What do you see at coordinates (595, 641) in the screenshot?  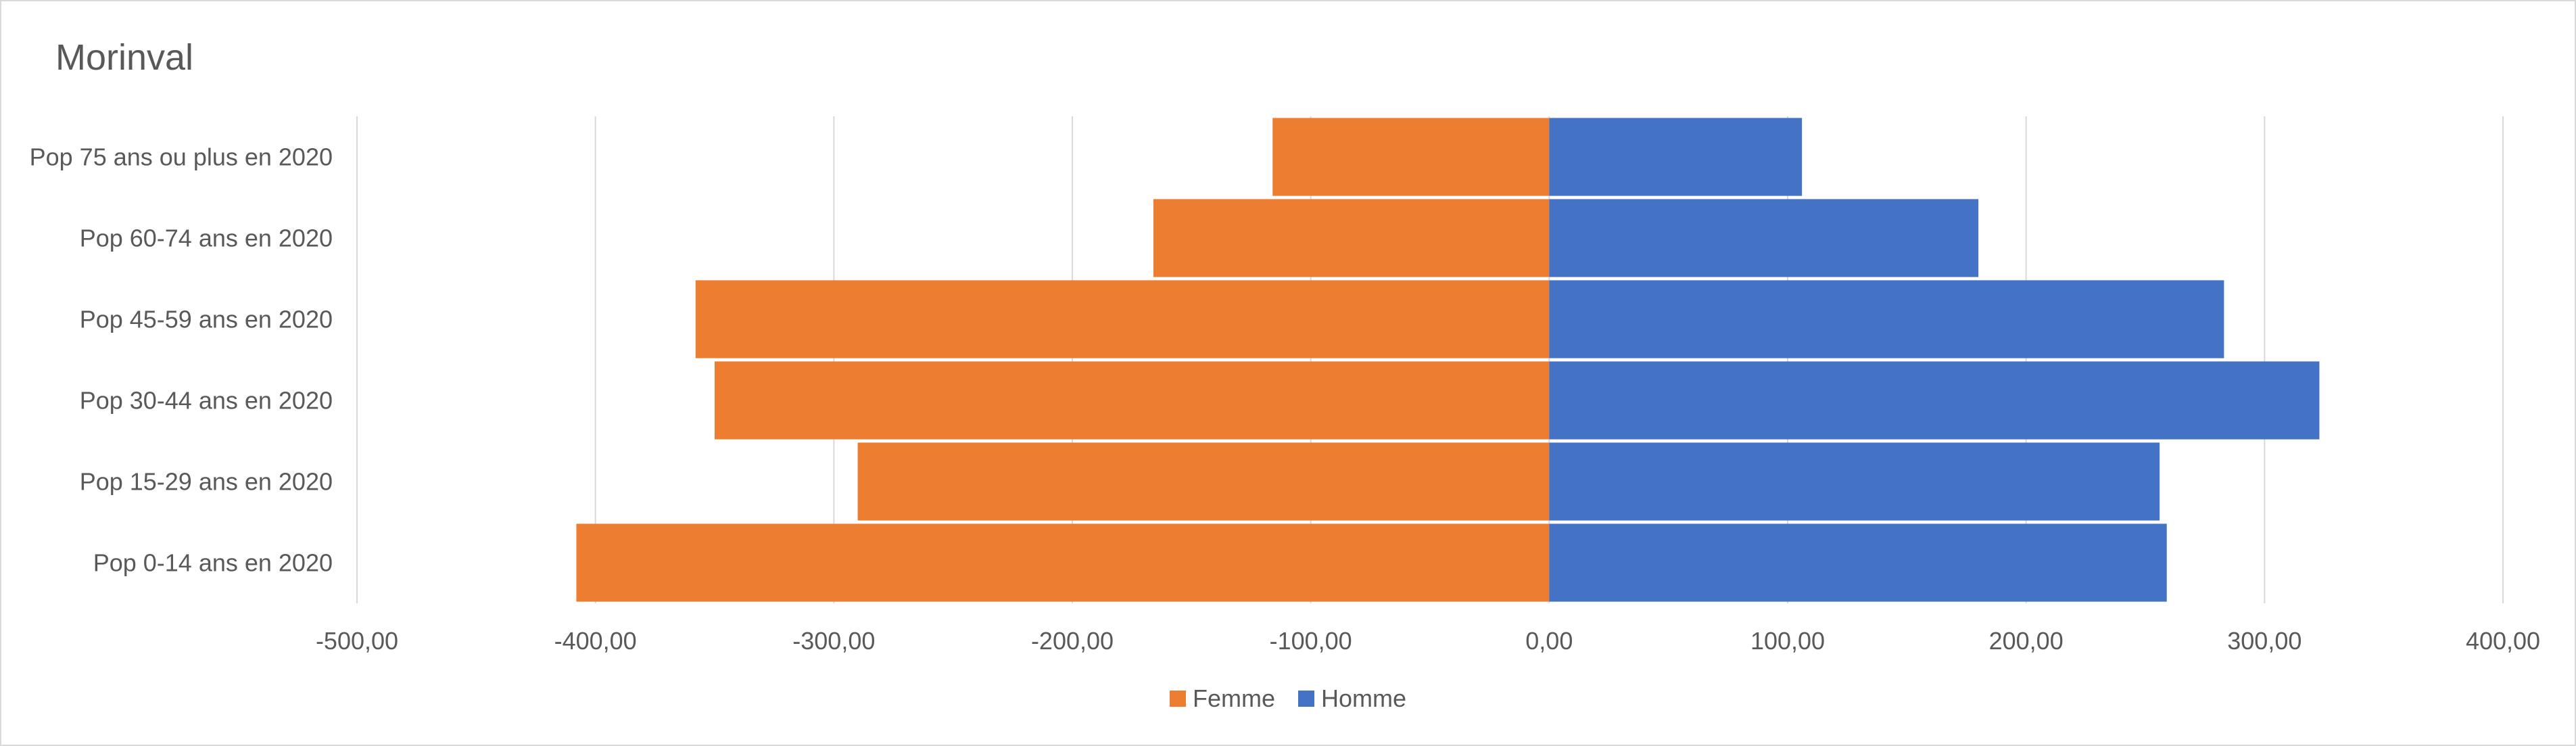 I see `x-tick-label-1: -400,00` at bounding box center [595, 641].